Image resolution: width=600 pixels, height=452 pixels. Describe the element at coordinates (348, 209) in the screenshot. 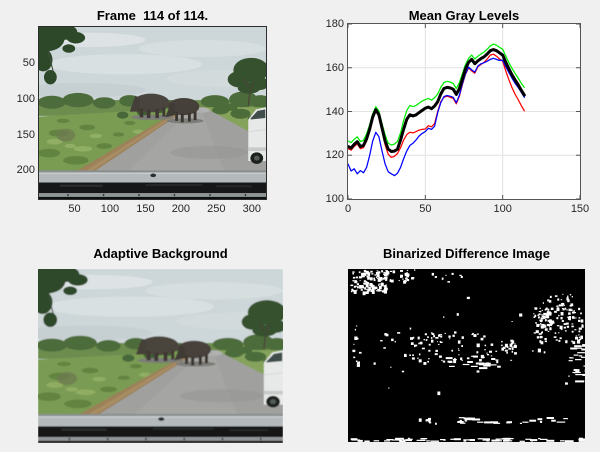

I see `chart-x-tick-0: 0` at that location.